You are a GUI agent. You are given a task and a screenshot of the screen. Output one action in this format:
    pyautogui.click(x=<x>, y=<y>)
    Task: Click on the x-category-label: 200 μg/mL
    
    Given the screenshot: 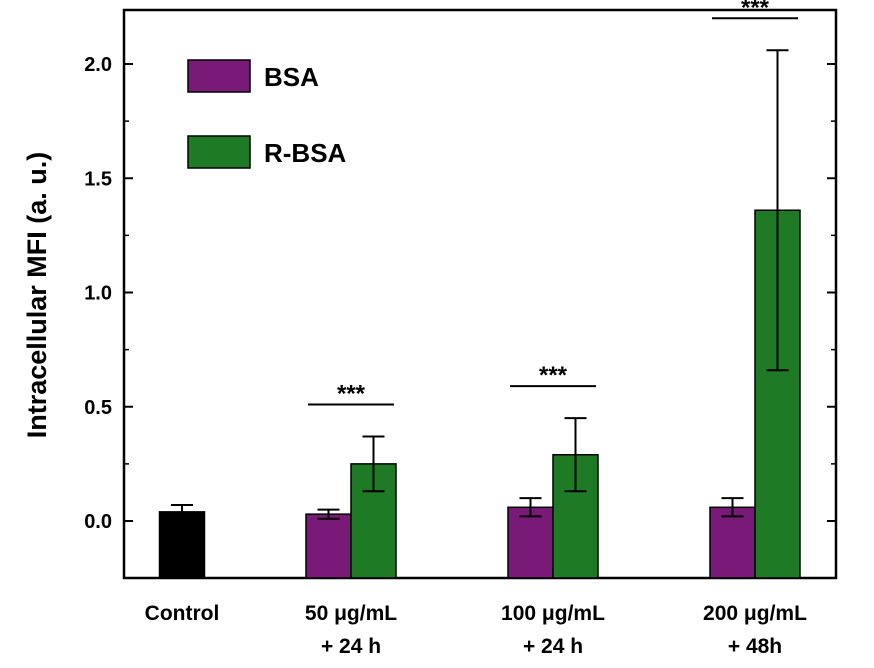 What is the action you would take?
    pyautogui.click(x=755, y=613)
    